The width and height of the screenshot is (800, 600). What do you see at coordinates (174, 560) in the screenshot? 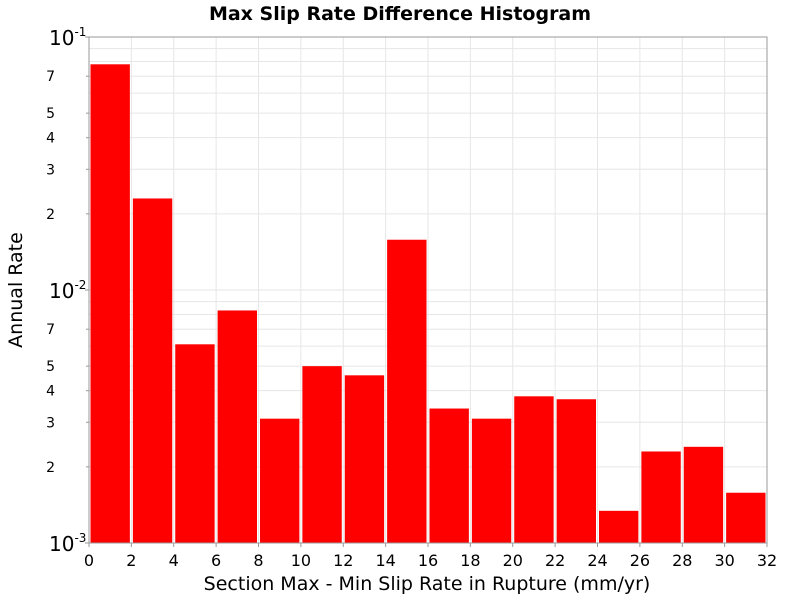
I see `x-tick-label: 4` at bounding box center [174, 560].